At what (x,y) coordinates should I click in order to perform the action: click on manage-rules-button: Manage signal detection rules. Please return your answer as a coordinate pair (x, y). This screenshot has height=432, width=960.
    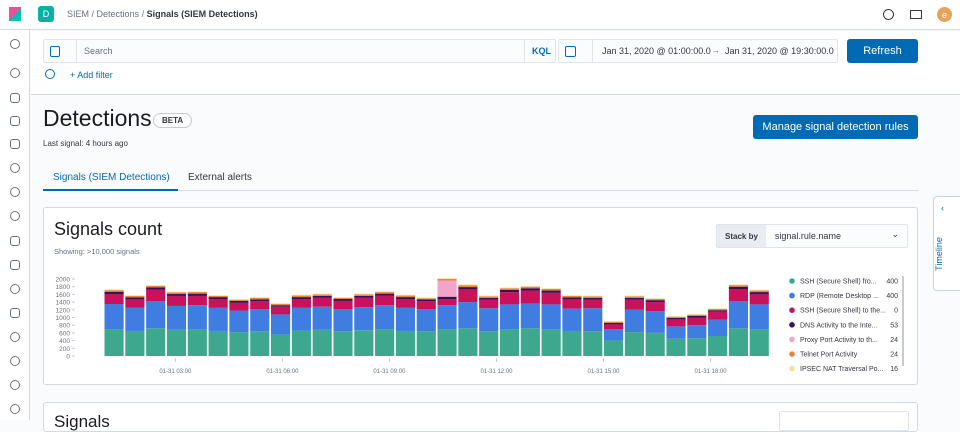
    Looking at the image, I should click on (835, 127).